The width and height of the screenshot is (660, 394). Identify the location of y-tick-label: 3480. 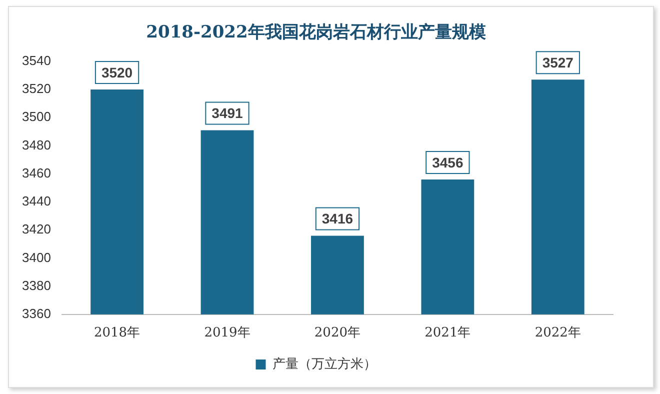
(36, 144).